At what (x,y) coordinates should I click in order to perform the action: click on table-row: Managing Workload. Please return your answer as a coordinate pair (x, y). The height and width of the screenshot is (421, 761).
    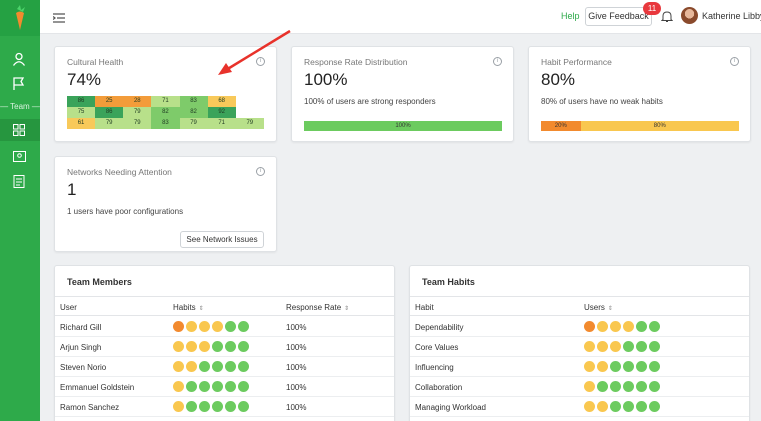
    Looking at the image, I should click on (579, 407).